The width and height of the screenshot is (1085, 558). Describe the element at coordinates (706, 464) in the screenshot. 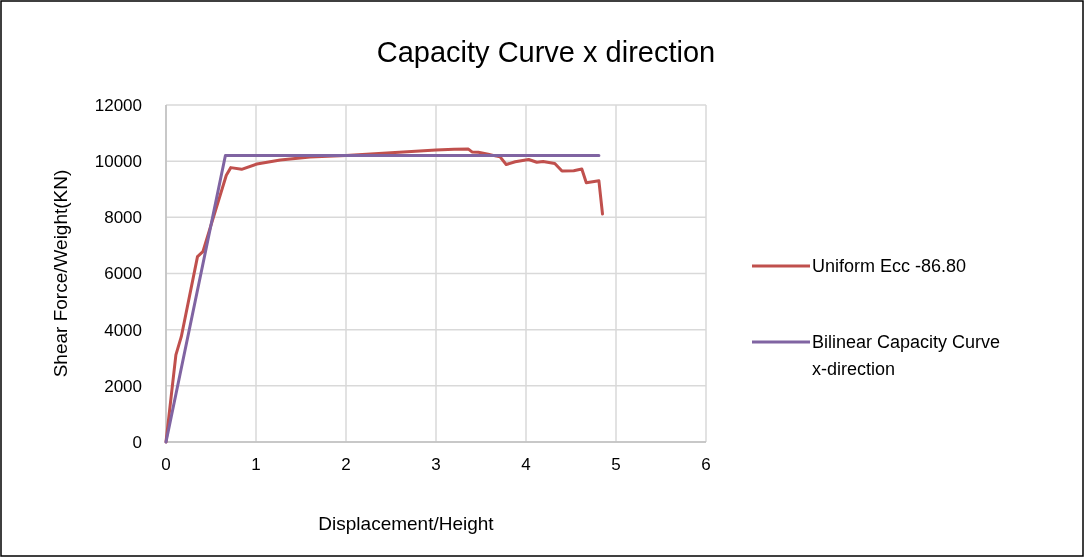

I see `x-tick-label: 6` at that location.